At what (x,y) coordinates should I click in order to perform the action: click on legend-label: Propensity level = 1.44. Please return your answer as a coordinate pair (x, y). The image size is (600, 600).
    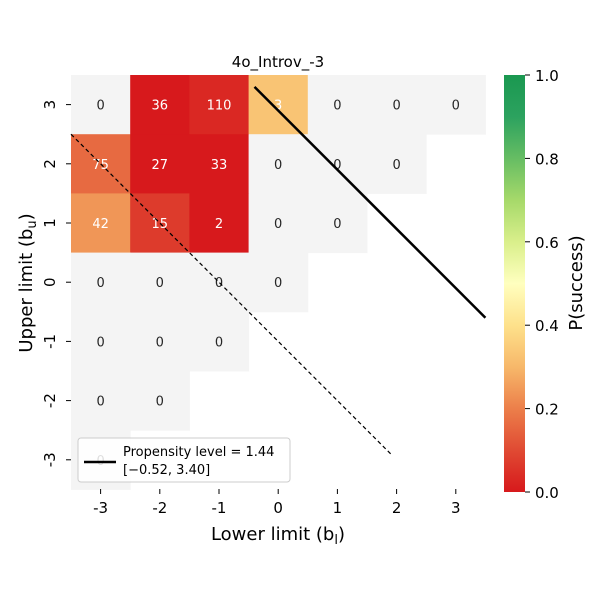
    Looking at the image, I should click on (198, 452).